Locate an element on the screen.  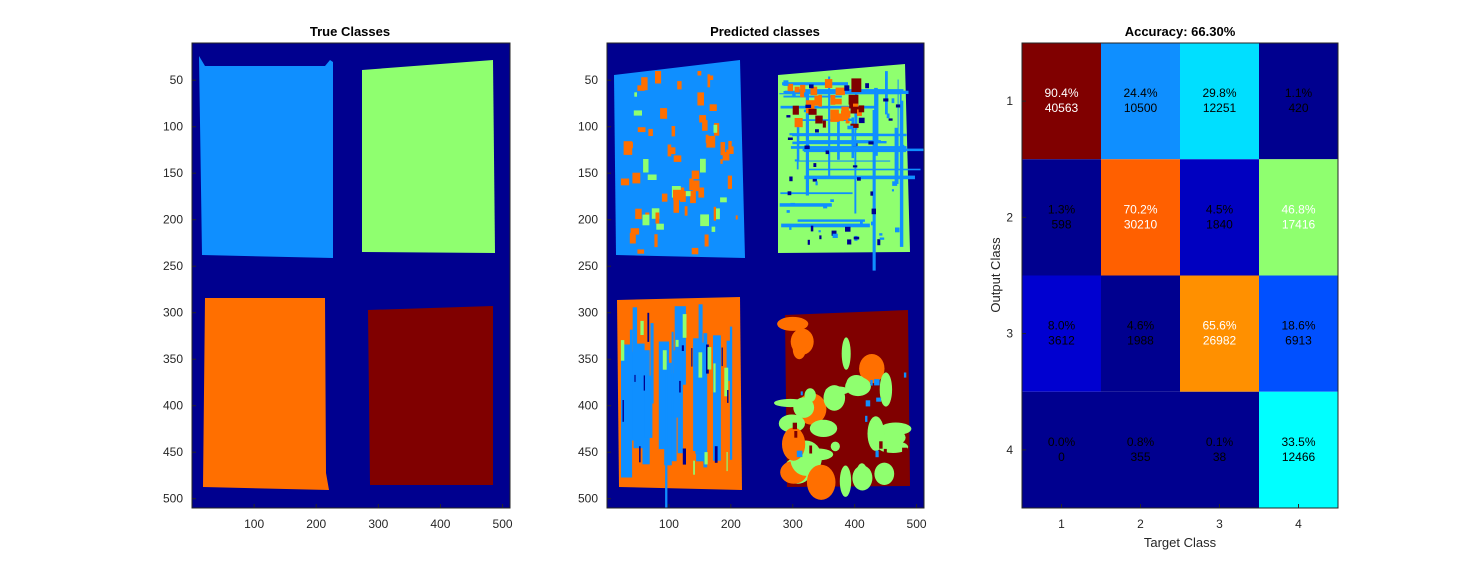
predicted-classes-xtick-label: 400 is located at coordinates (855, 524).